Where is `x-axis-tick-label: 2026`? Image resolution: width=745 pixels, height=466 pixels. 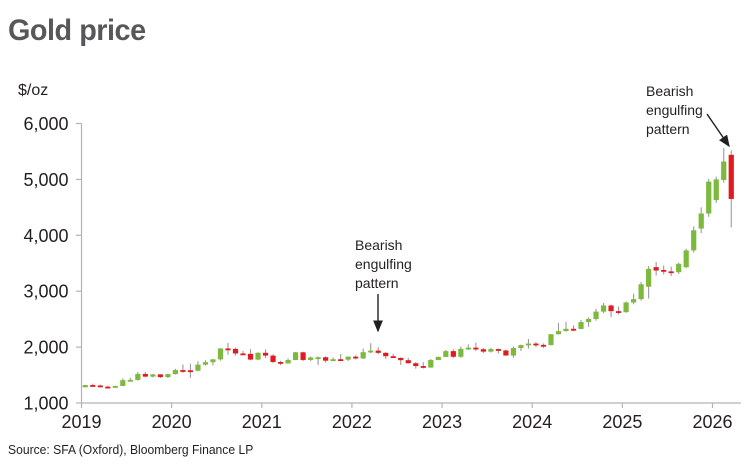 x-axis-tick-label: 2026 is located at coordinates (712, 422).